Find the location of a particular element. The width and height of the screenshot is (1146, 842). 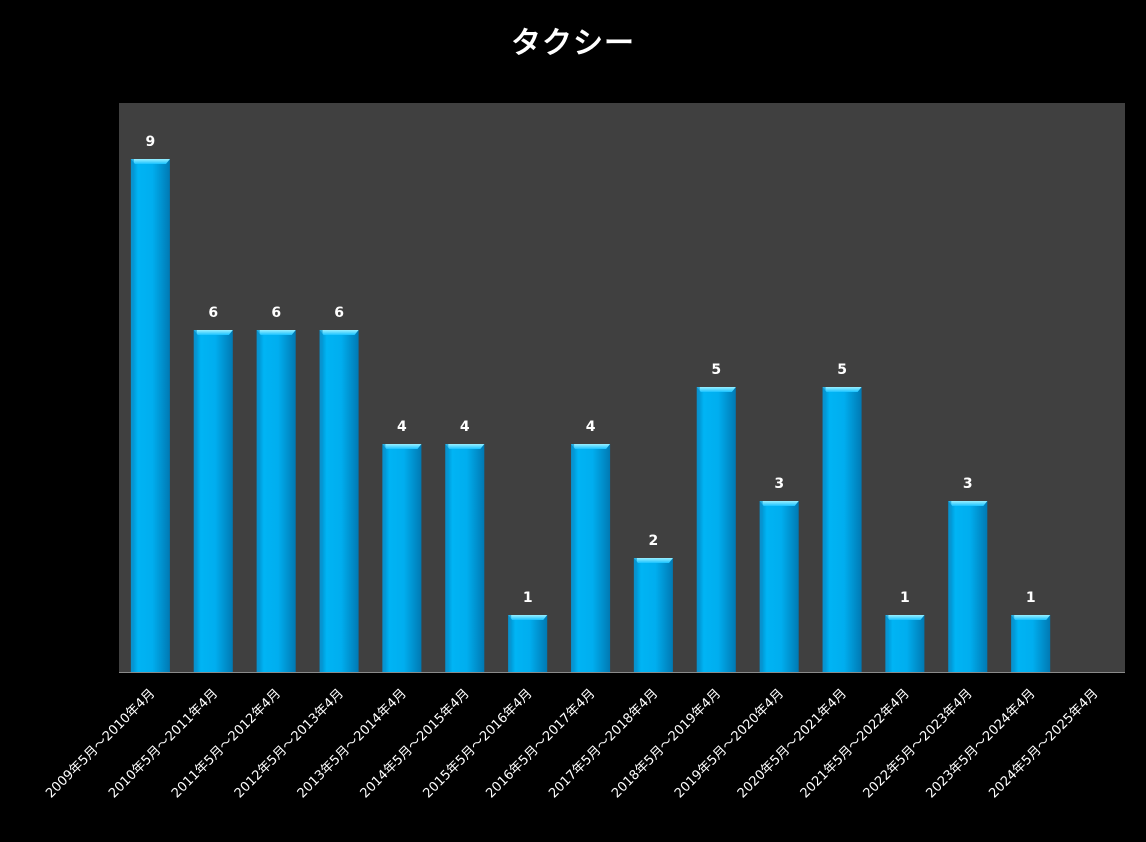

data-label: 2 is located at coordinates (654, 541).